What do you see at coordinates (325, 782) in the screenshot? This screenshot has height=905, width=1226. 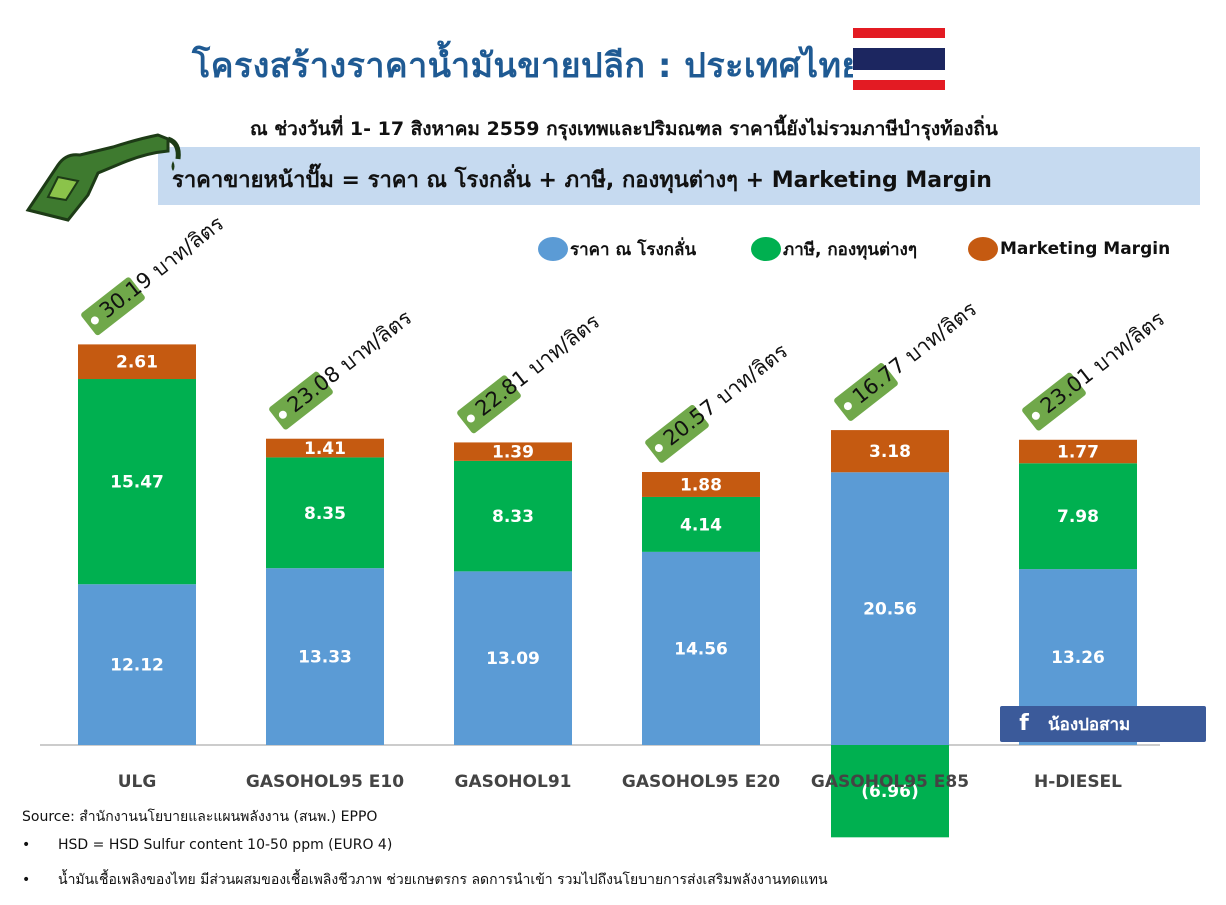 I see `category-label: GASOHOL95 E10` at bounding box center [325, 782].